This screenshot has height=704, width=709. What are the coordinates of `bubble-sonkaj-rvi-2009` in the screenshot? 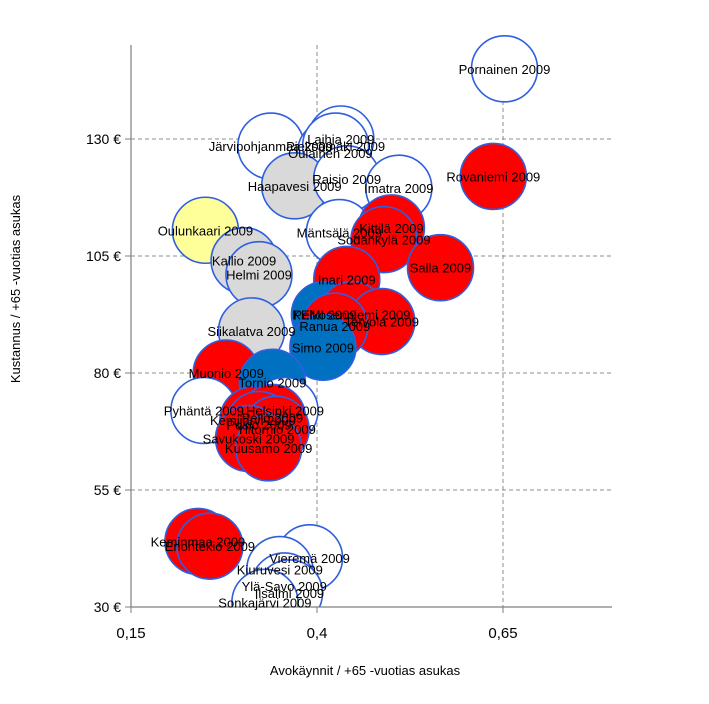 It's located at (265, 587).